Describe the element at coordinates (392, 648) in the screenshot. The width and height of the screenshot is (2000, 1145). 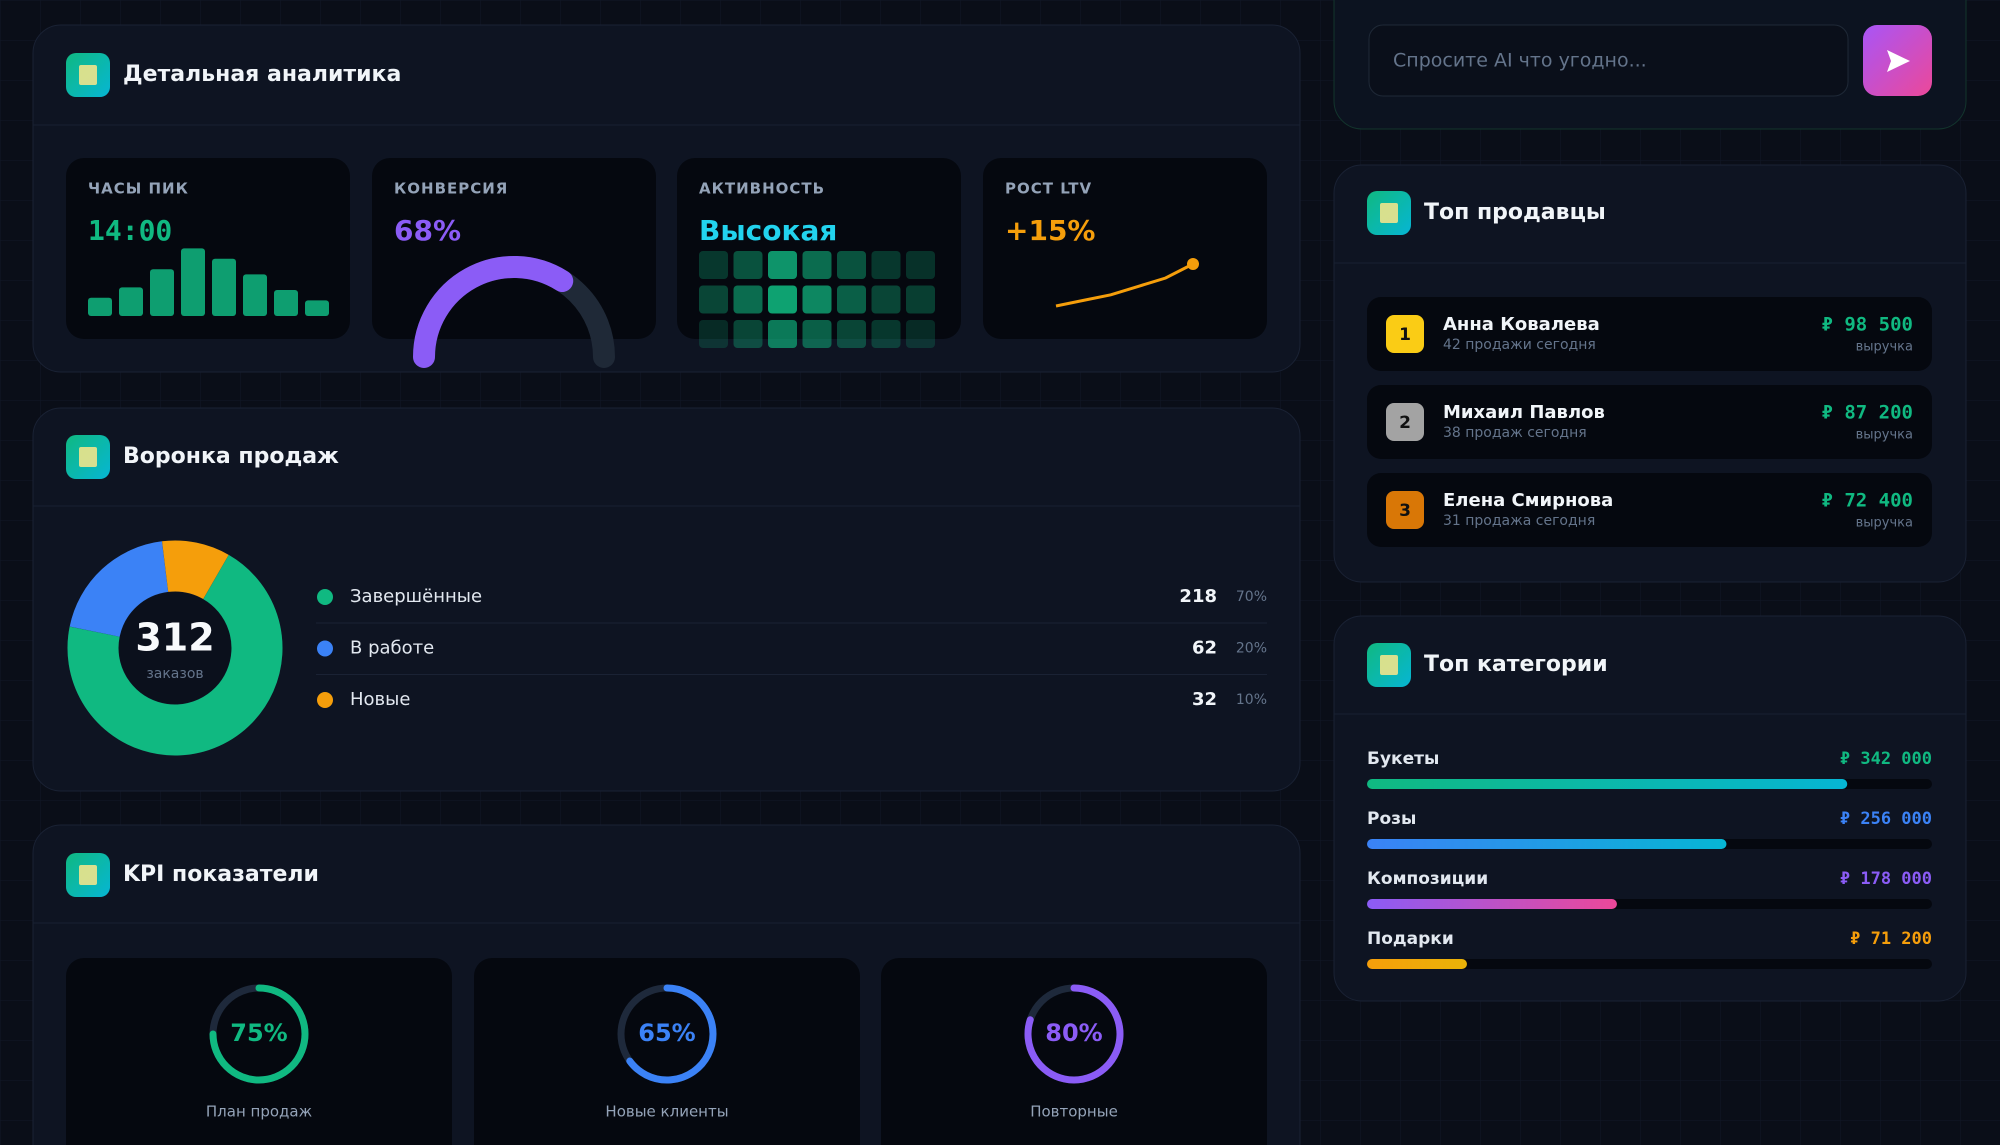
I see `legend-name: В работе` at that location.